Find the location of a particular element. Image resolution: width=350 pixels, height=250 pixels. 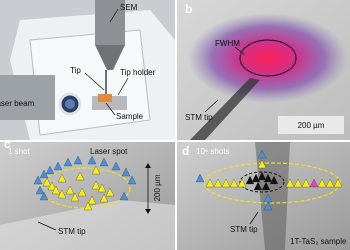

label: Laser spot is located at coordinates (109, 151).